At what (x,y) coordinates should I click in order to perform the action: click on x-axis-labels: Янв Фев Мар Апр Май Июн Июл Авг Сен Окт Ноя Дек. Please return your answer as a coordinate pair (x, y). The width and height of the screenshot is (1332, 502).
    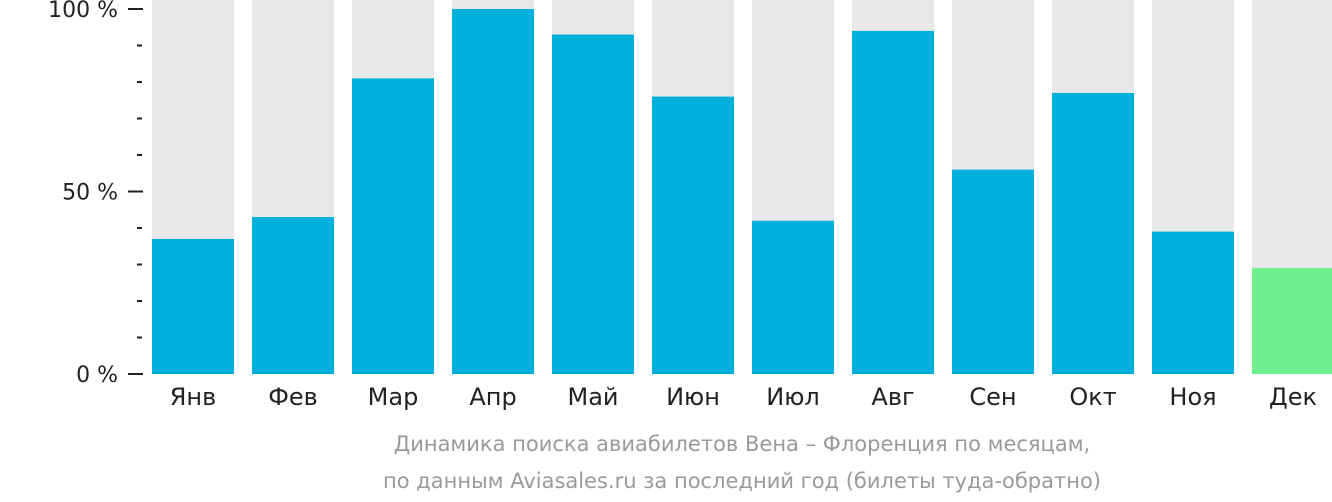
    Looking at the image, I should click on (743, 397).